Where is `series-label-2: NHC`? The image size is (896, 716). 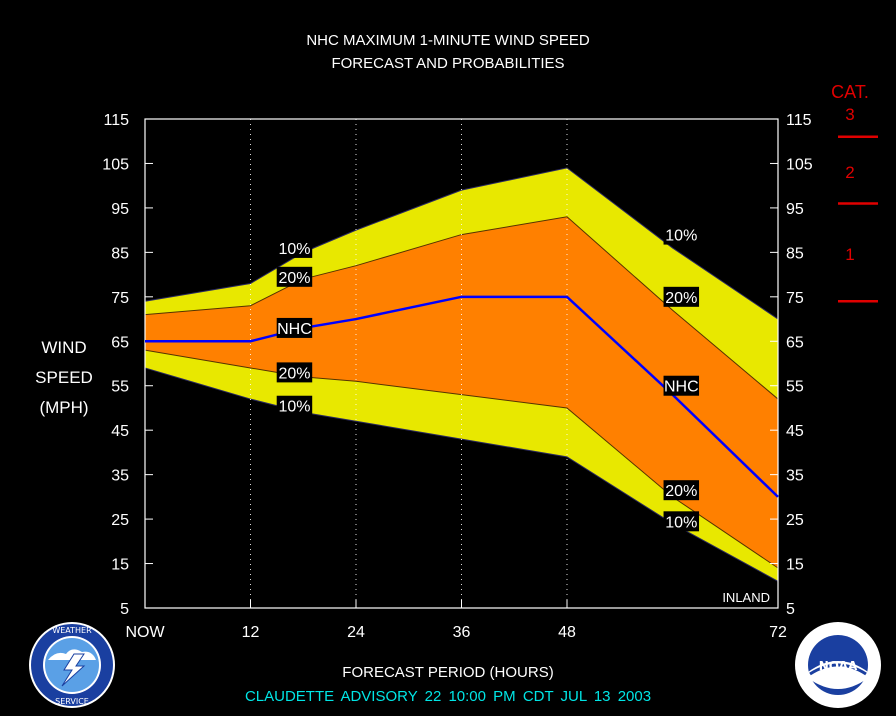 series-label-2: NHC is located at coordinates (294, 329).